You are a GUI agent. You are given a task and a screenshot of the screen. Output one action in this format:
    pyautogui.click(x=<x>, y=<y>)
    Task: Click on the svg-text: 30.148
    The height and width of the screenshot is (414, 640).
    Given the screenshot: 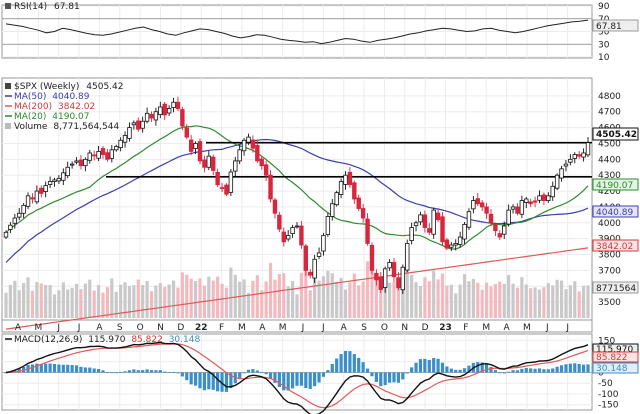 What is the action you would take?
    pyautogui.click(x=612, y=369)
    